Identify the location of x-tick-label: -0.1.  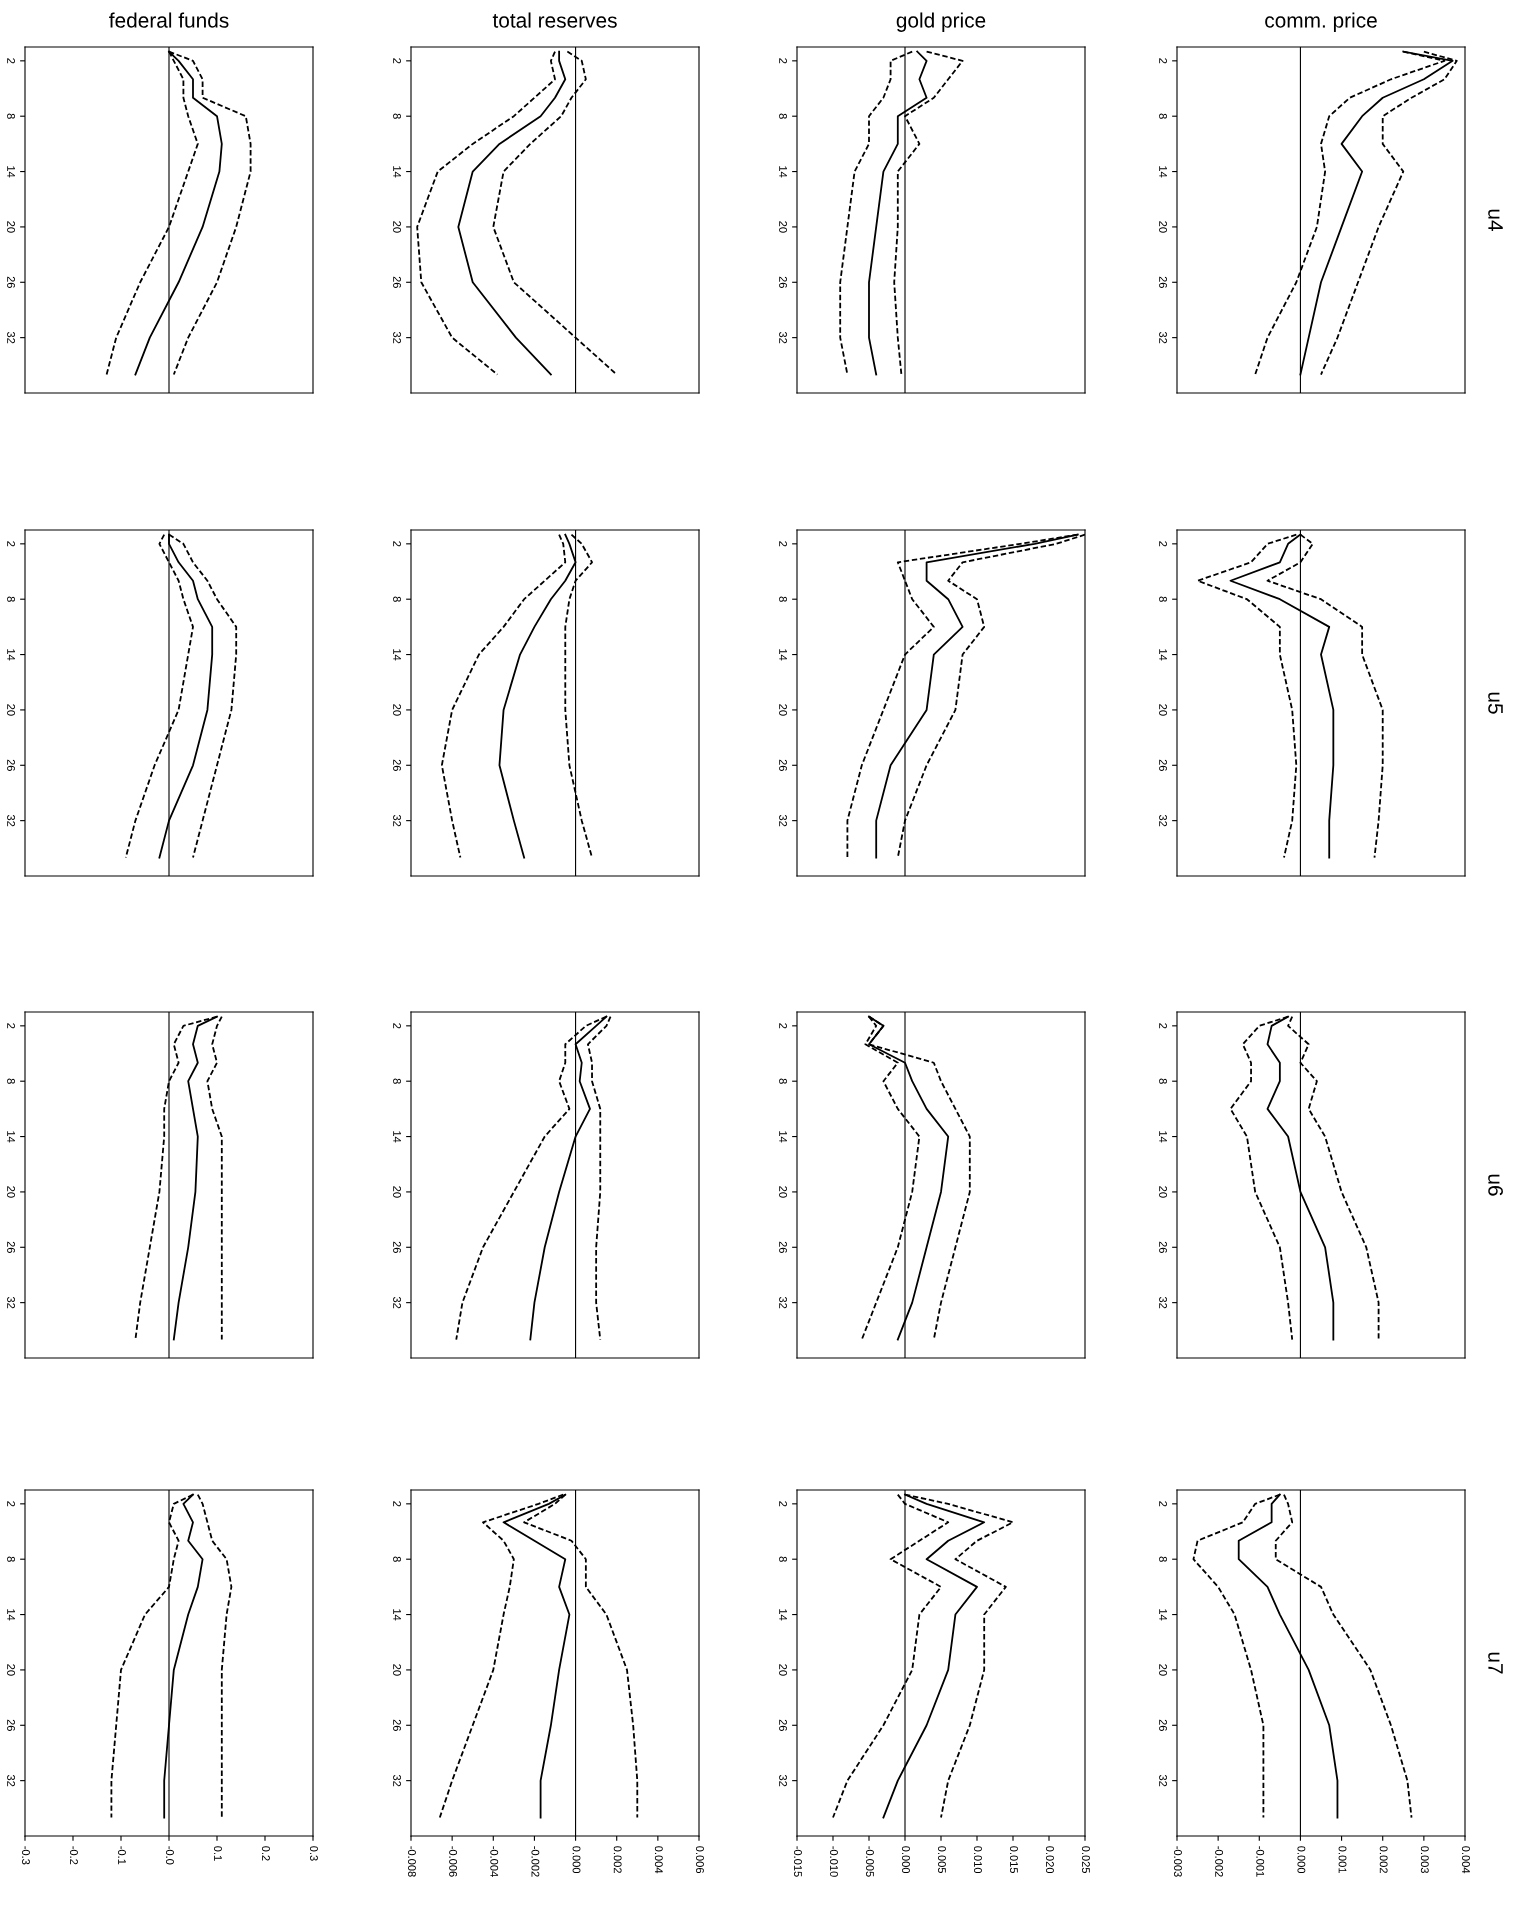
(122, 1855).